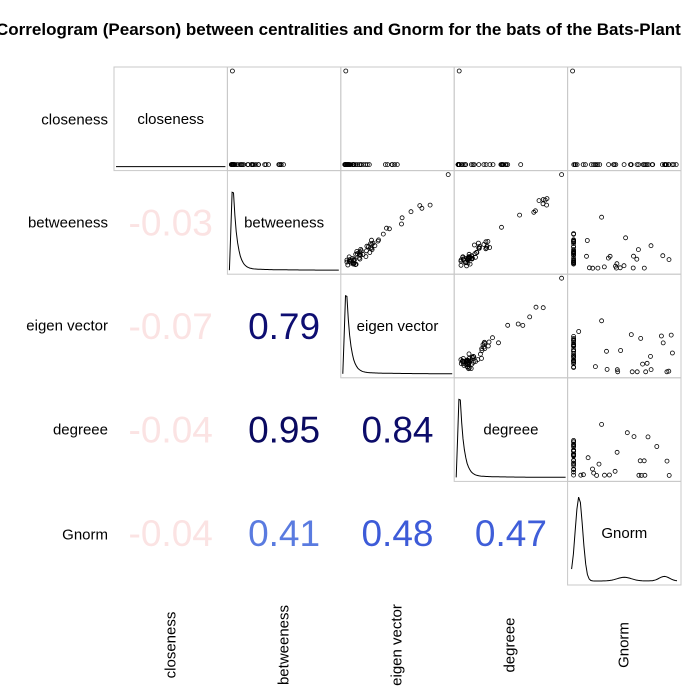 The width and height of the screenshot is (700, 700). What do you see at coordinates (67, 326) in the screenshot?
I see `row-label-eigen-vector: eigen vector` at bounding box center [67, 326].